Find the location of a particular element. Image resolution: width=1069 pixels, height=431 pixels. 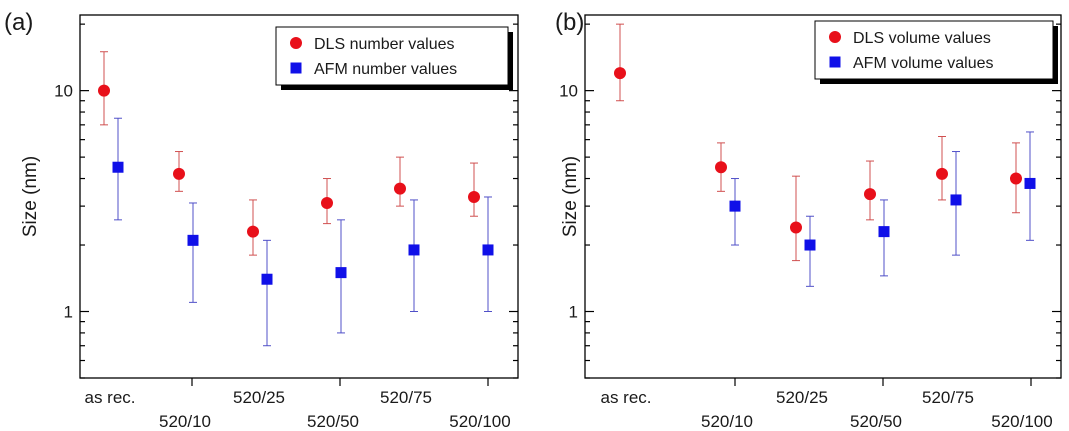

legend: DLS number values AFM number values is located at coordinates (394, 58).